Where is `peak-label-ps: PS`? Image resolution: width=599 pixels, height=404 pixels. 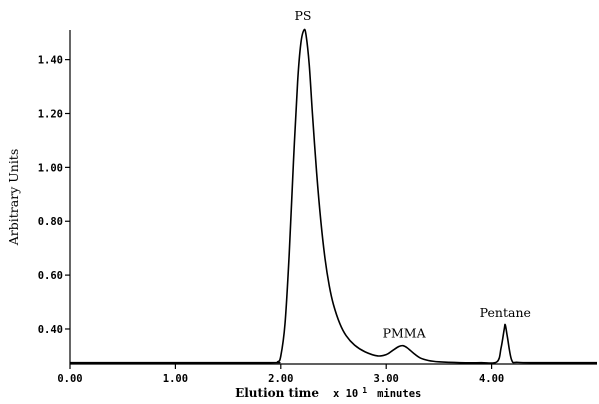 peak-label-ps: PS is located at coordinates (302, 15).